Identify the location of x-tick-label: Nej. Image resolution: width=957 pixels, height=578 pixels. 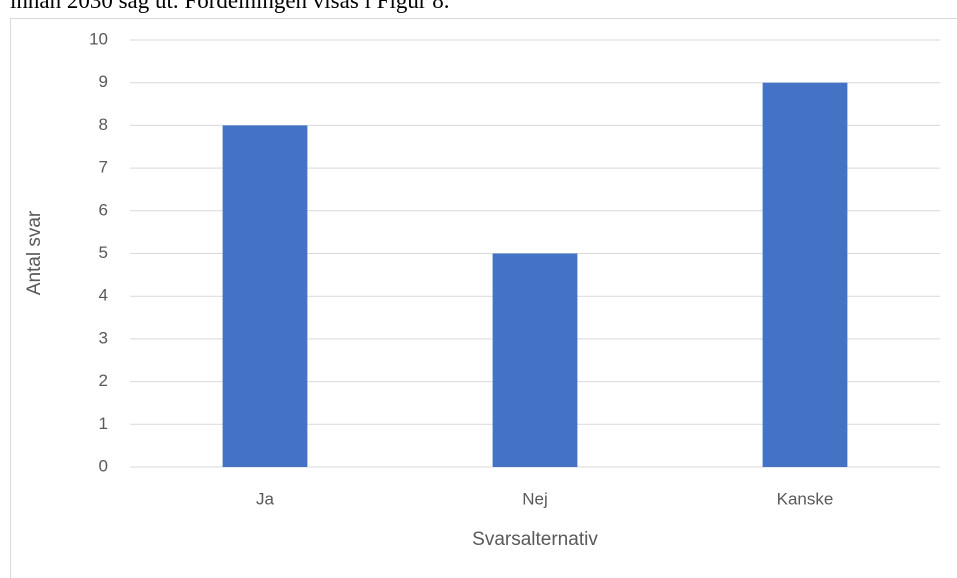
(535, 498).